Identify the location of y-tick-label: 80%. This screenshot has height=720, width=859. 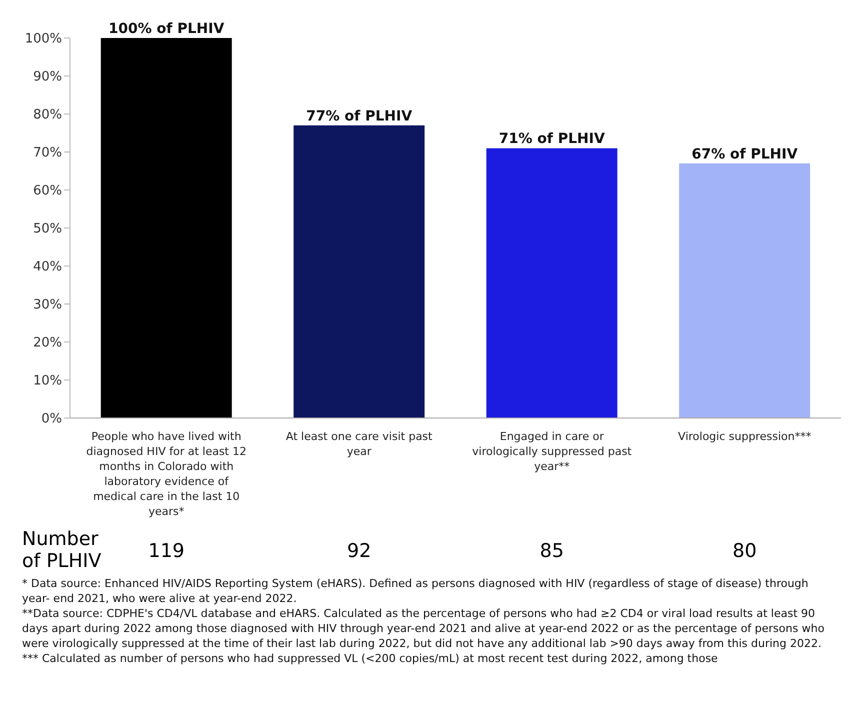
(47, 115).